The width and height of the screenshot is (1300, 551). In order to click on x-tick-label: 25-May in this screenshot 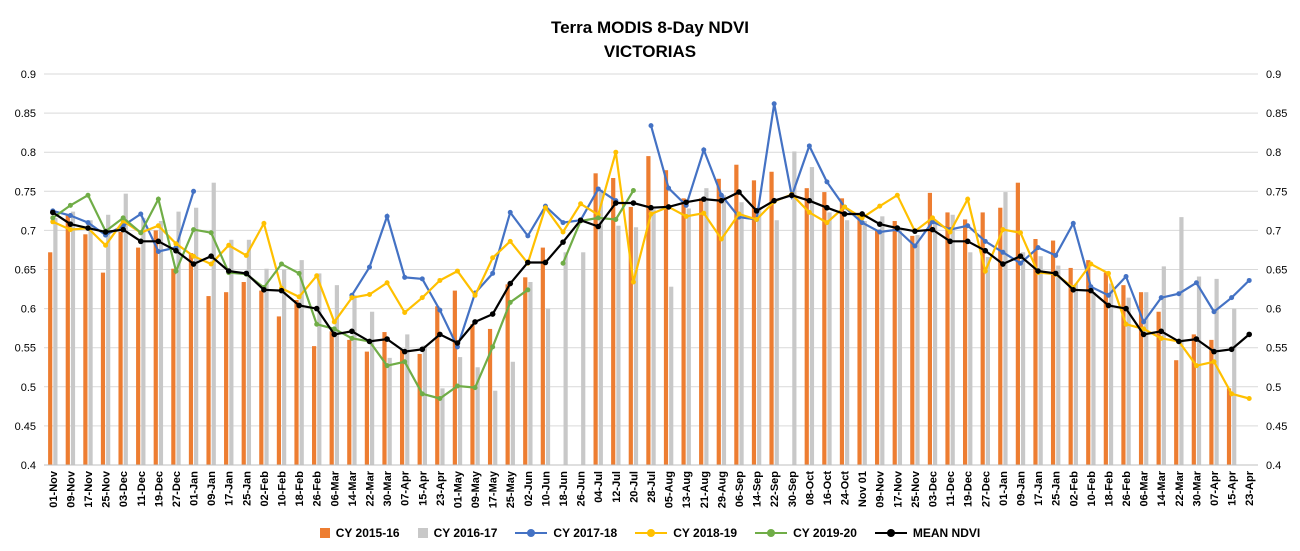, I will do `click(511, 489)`.